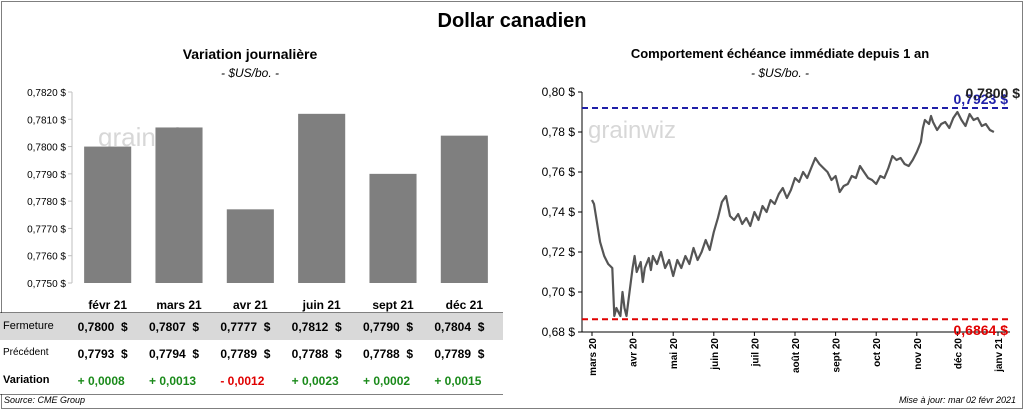 The height and width of the screenshot is (410, 1024). What do you see at coordinates (46, 257) in the screenshot?
I see `left-y-tick-label: 0,7760 $` at bounding box center [46, 257].